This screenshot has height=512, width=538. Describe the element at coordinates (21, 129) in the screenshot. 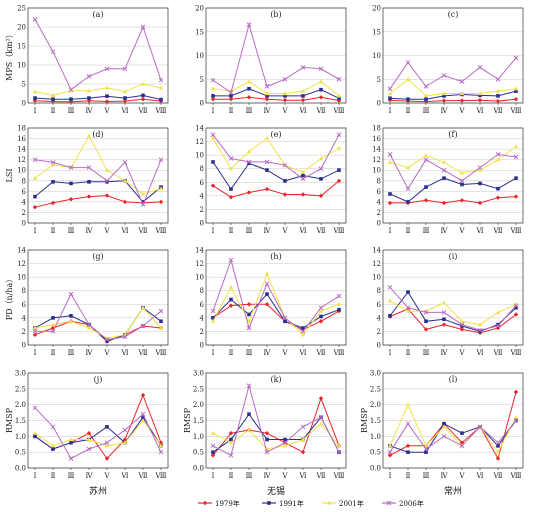

I see `y-tick-label: 18` at that location.